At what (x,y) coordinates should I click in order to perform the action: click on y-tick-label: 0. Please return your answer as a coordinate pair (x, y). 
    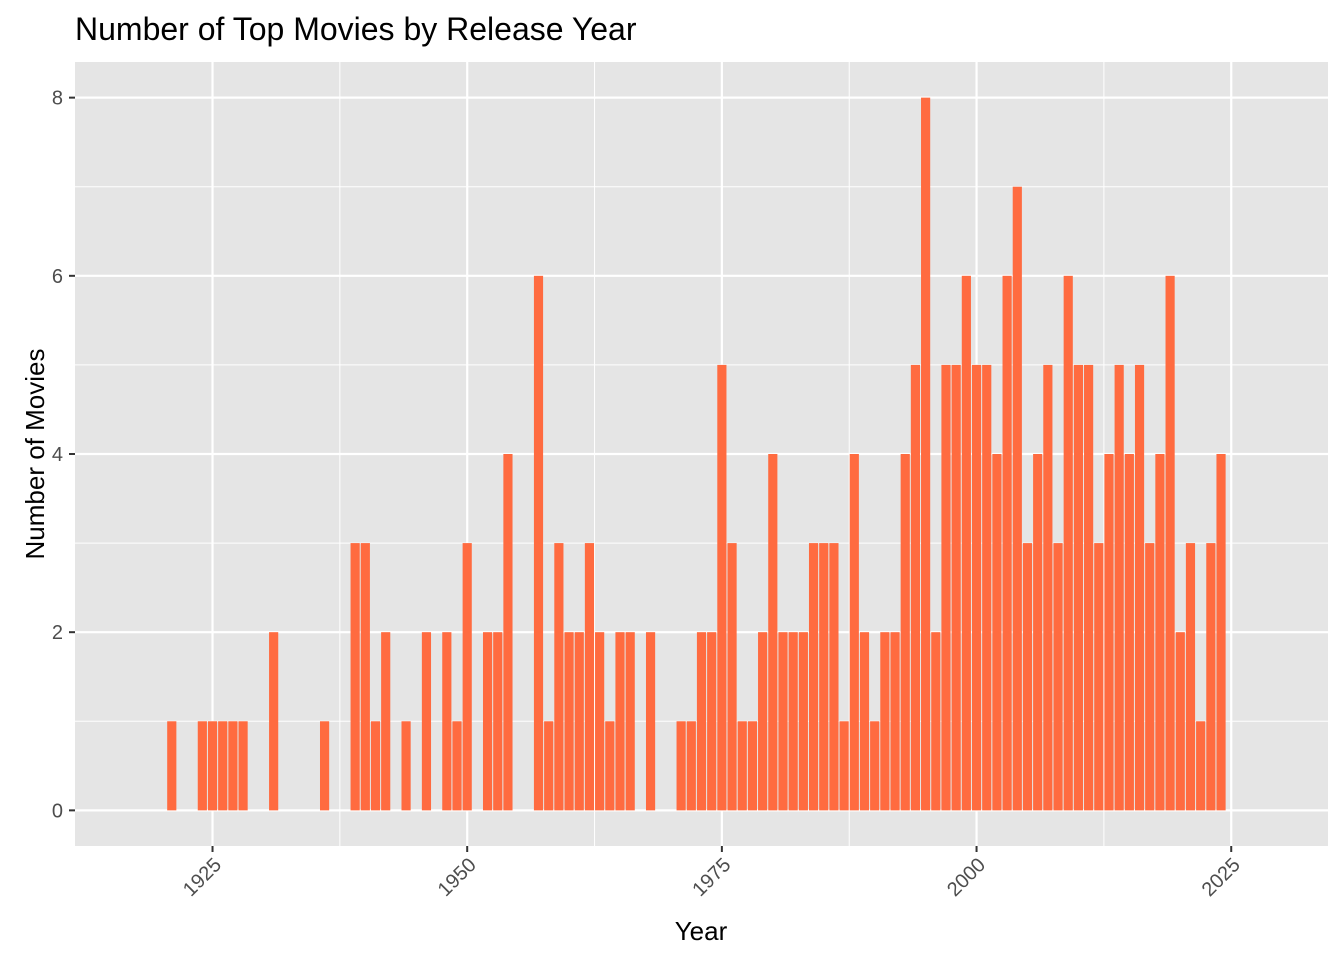
    Looking at the image, I should click on (57, 811).